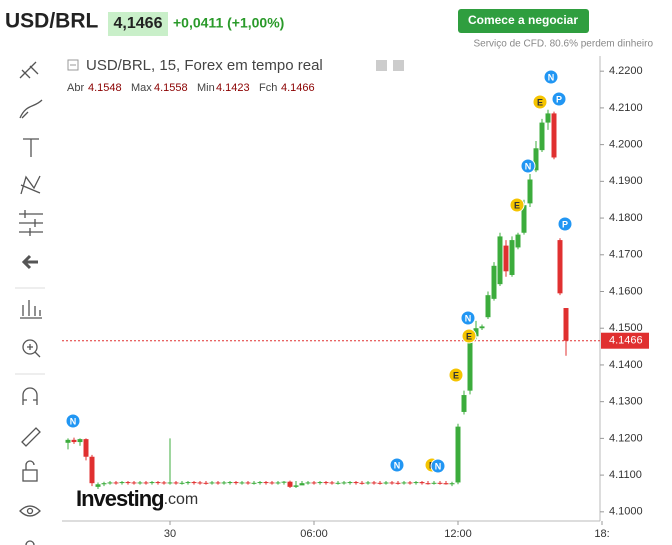  What do you see at coordinates (626, 108) in the screenshot?
I see `y-tick-label: 4.2100` at bounding box center [626, 108].